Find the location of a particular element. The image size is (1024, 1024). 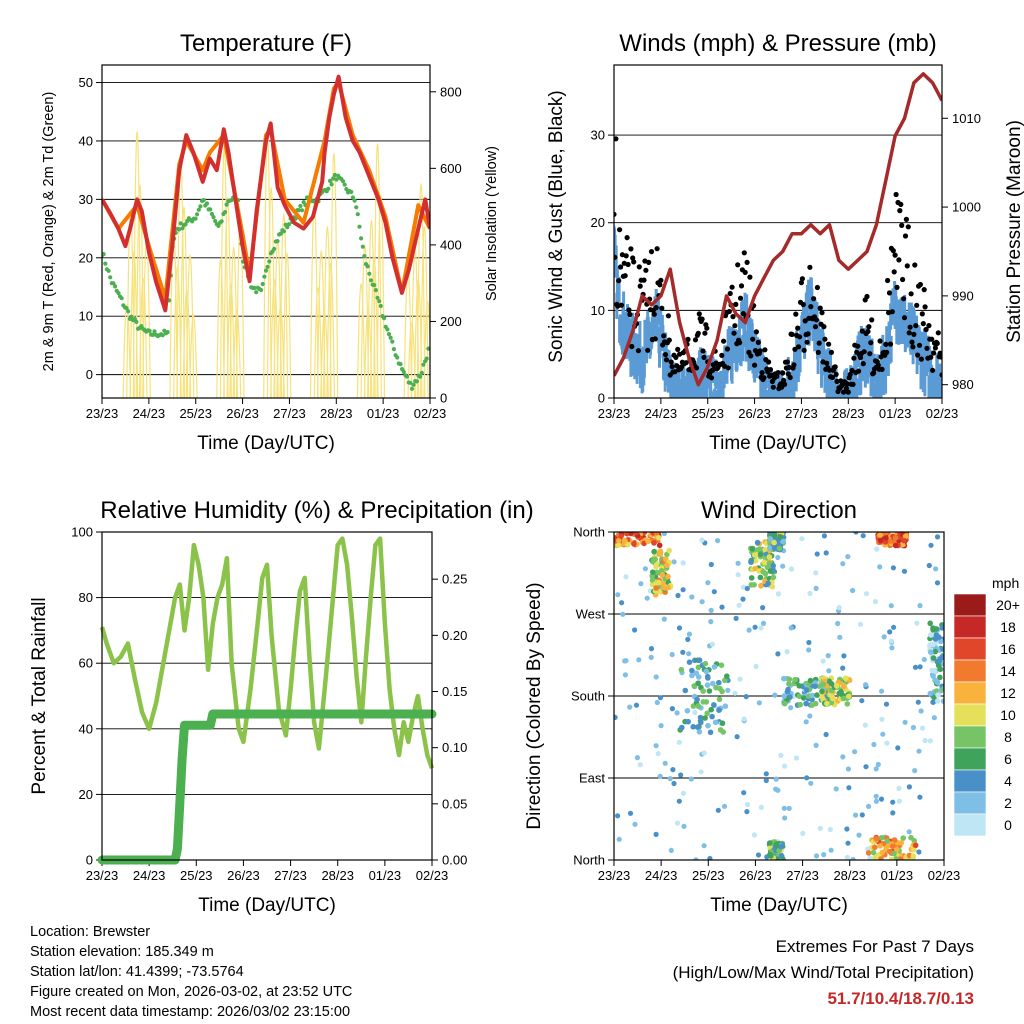

y-tick-label: 100 is located at coordinates (82, 532).